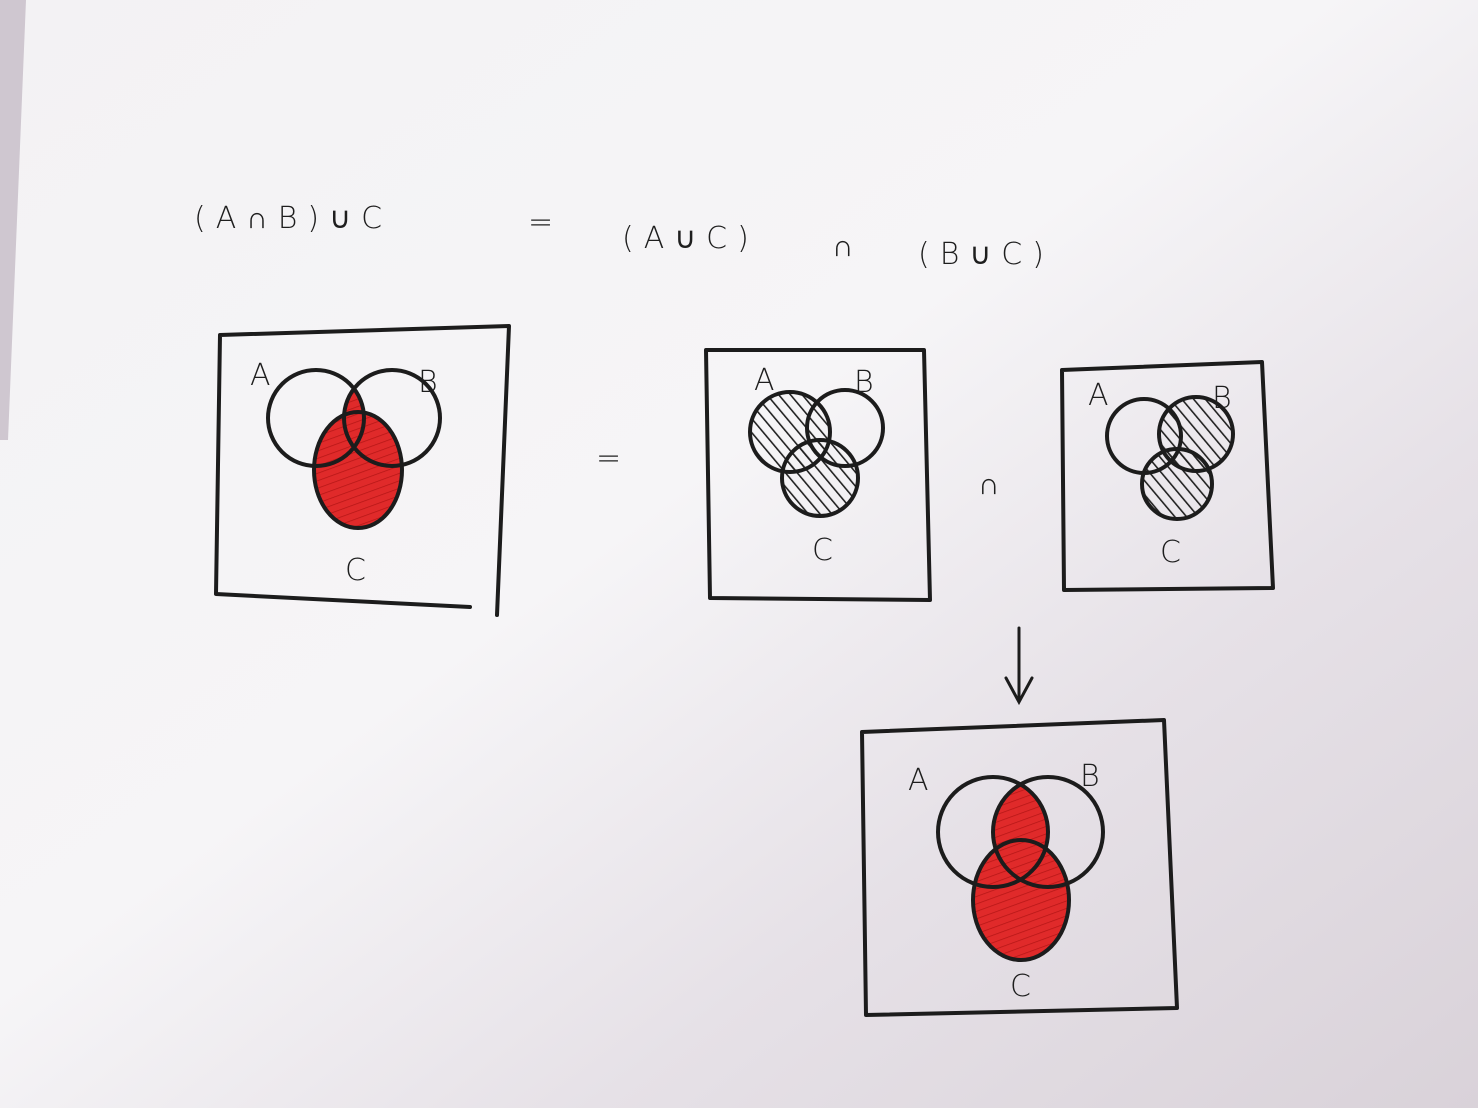 The height and width of the screenshot is (1108, 1478). I want to click on equation-intersect: ∩, so click(843, 246).